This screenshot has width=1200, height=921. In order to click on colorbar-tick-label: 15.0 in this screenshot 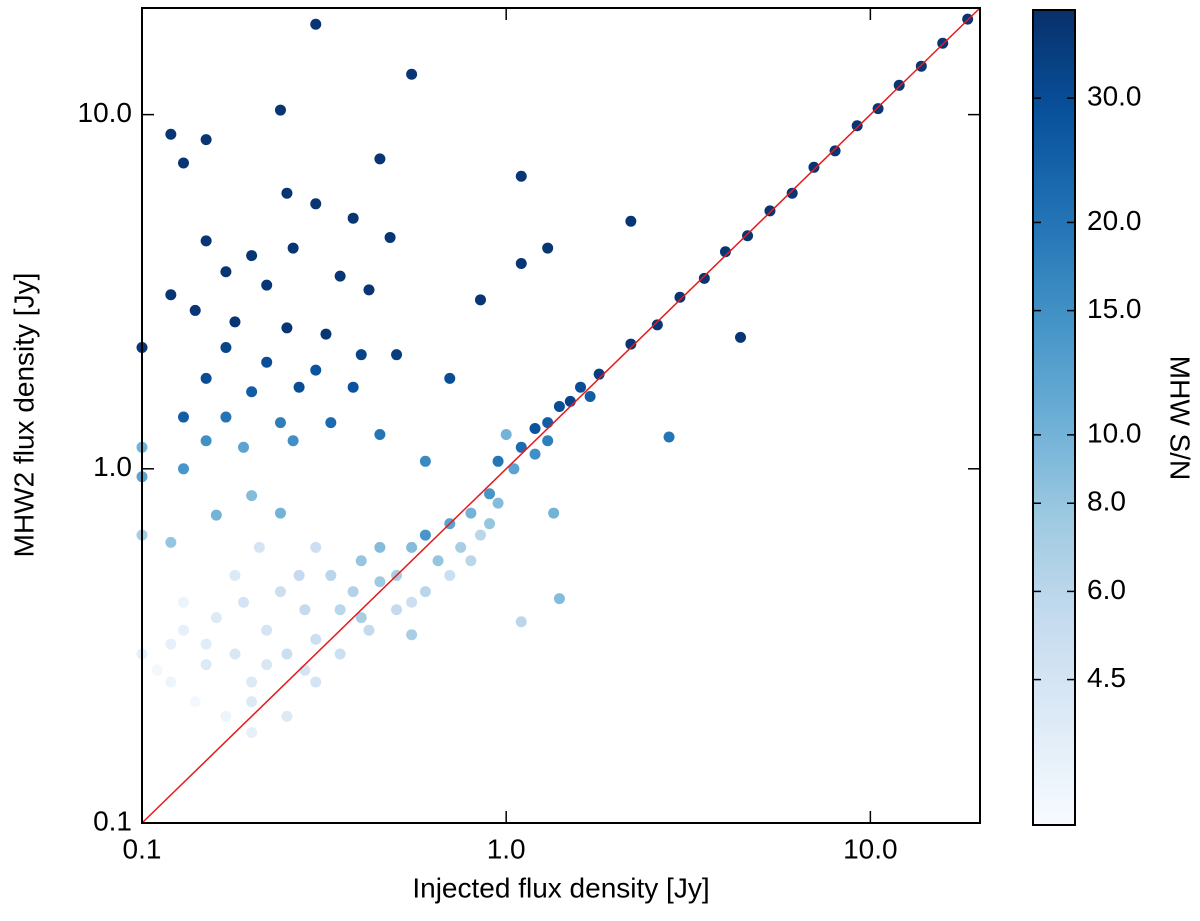, I will do `click(1114, 308)`.